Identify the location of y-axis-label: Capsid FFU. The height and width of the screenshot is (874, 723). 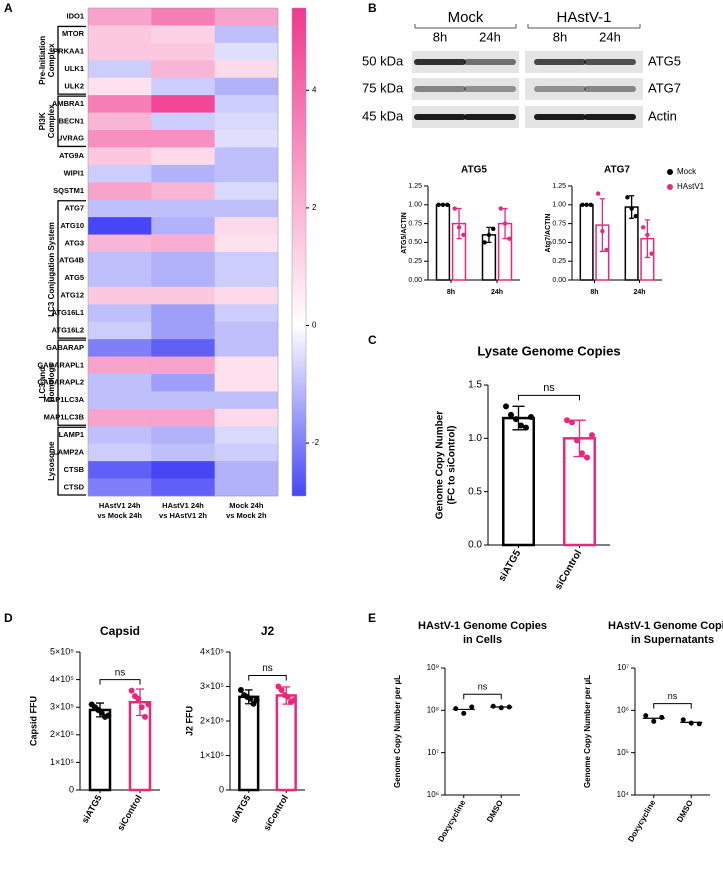
(33, 721).